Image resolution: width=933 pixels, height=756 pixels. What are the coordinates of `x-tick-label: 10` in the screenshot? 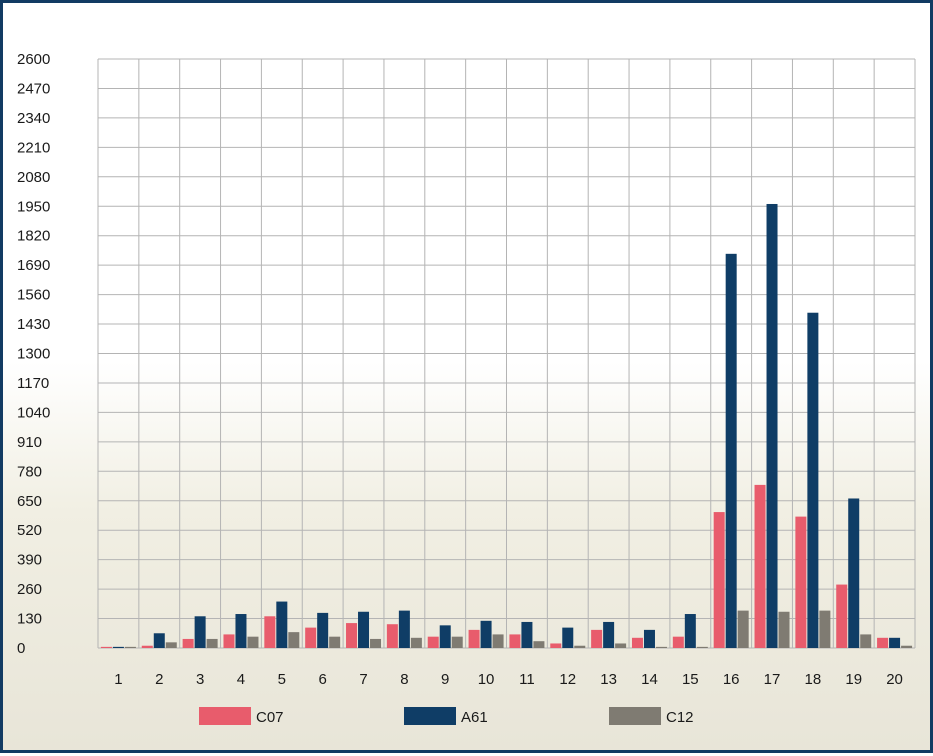 It's located at (486, 679).